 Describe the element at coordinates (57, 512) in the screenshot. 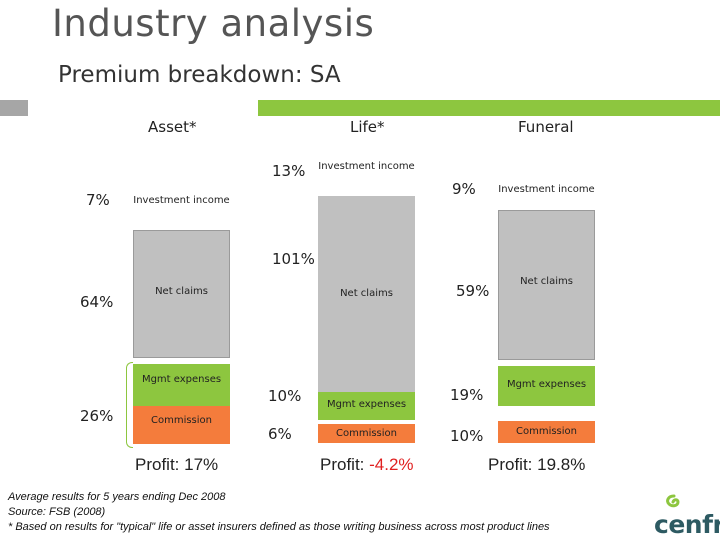

I see `footnote-source: Source: FSB (2008)` at that location.